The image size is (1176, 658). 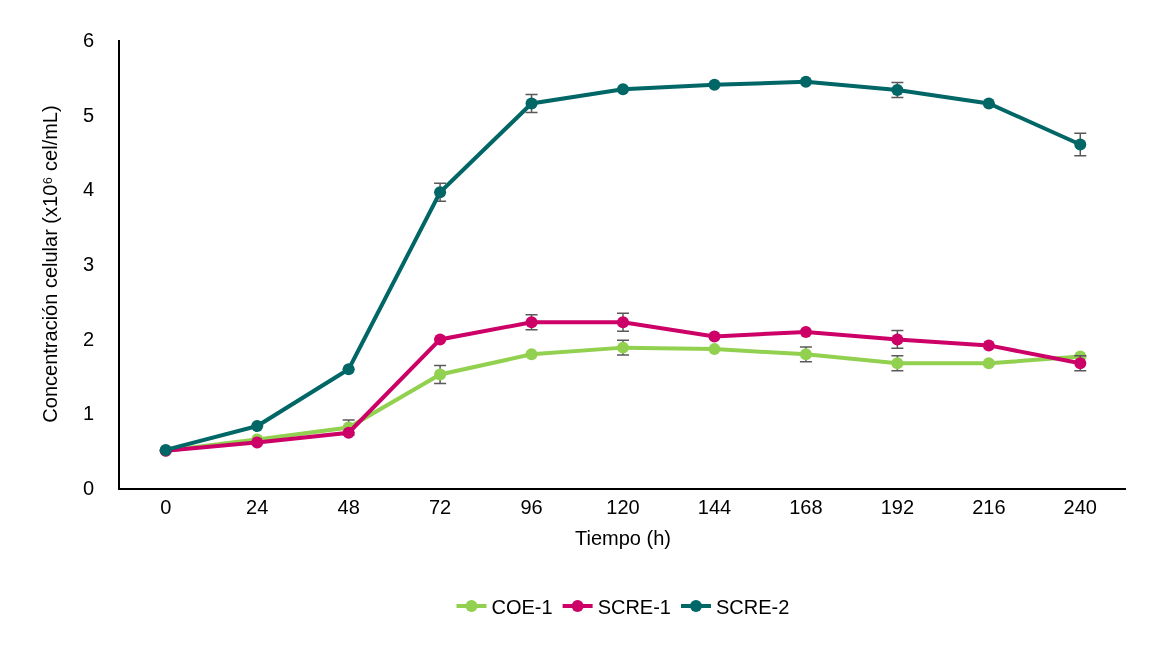 I want to click on x-axis-title: Tiempo (h), so click(x=623, y=538).